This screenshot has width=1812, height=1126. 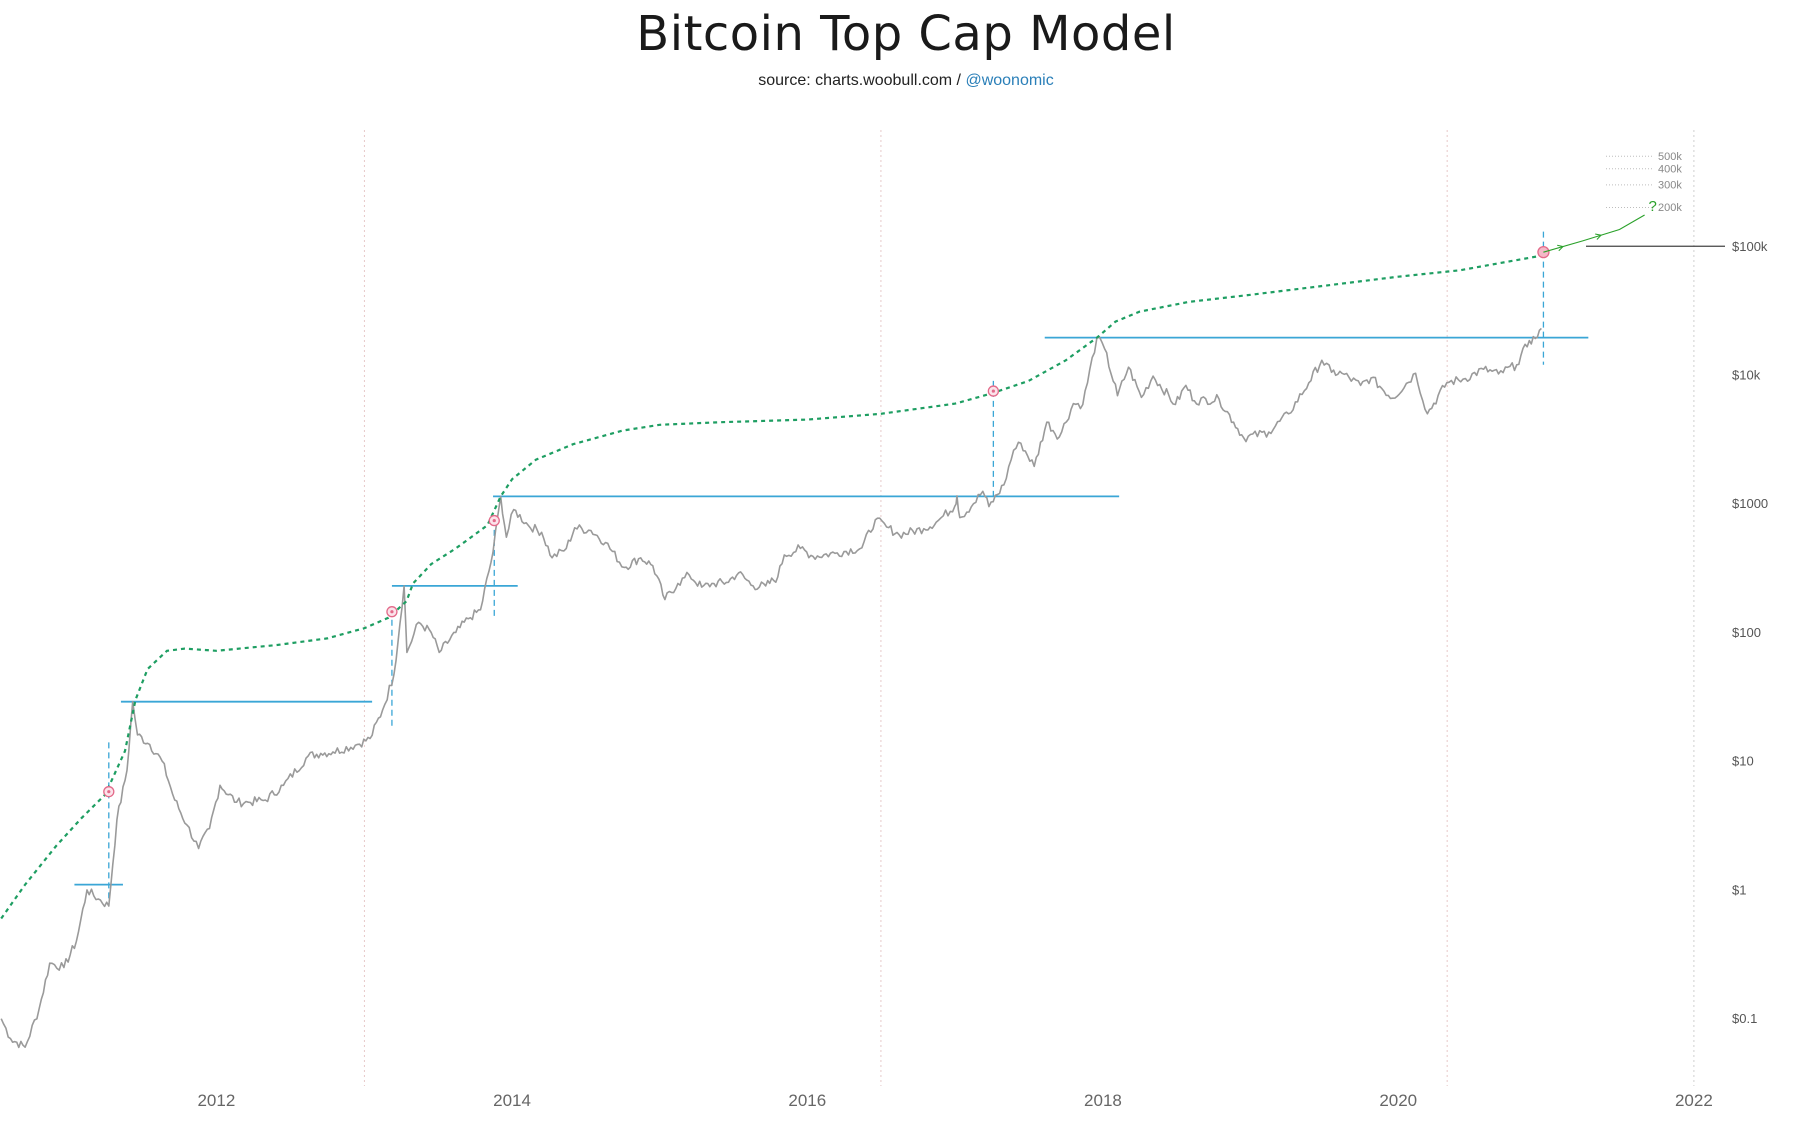 I want to click on chart-title: Bitcoin Top Cap Model, so click(x=906, y=34).